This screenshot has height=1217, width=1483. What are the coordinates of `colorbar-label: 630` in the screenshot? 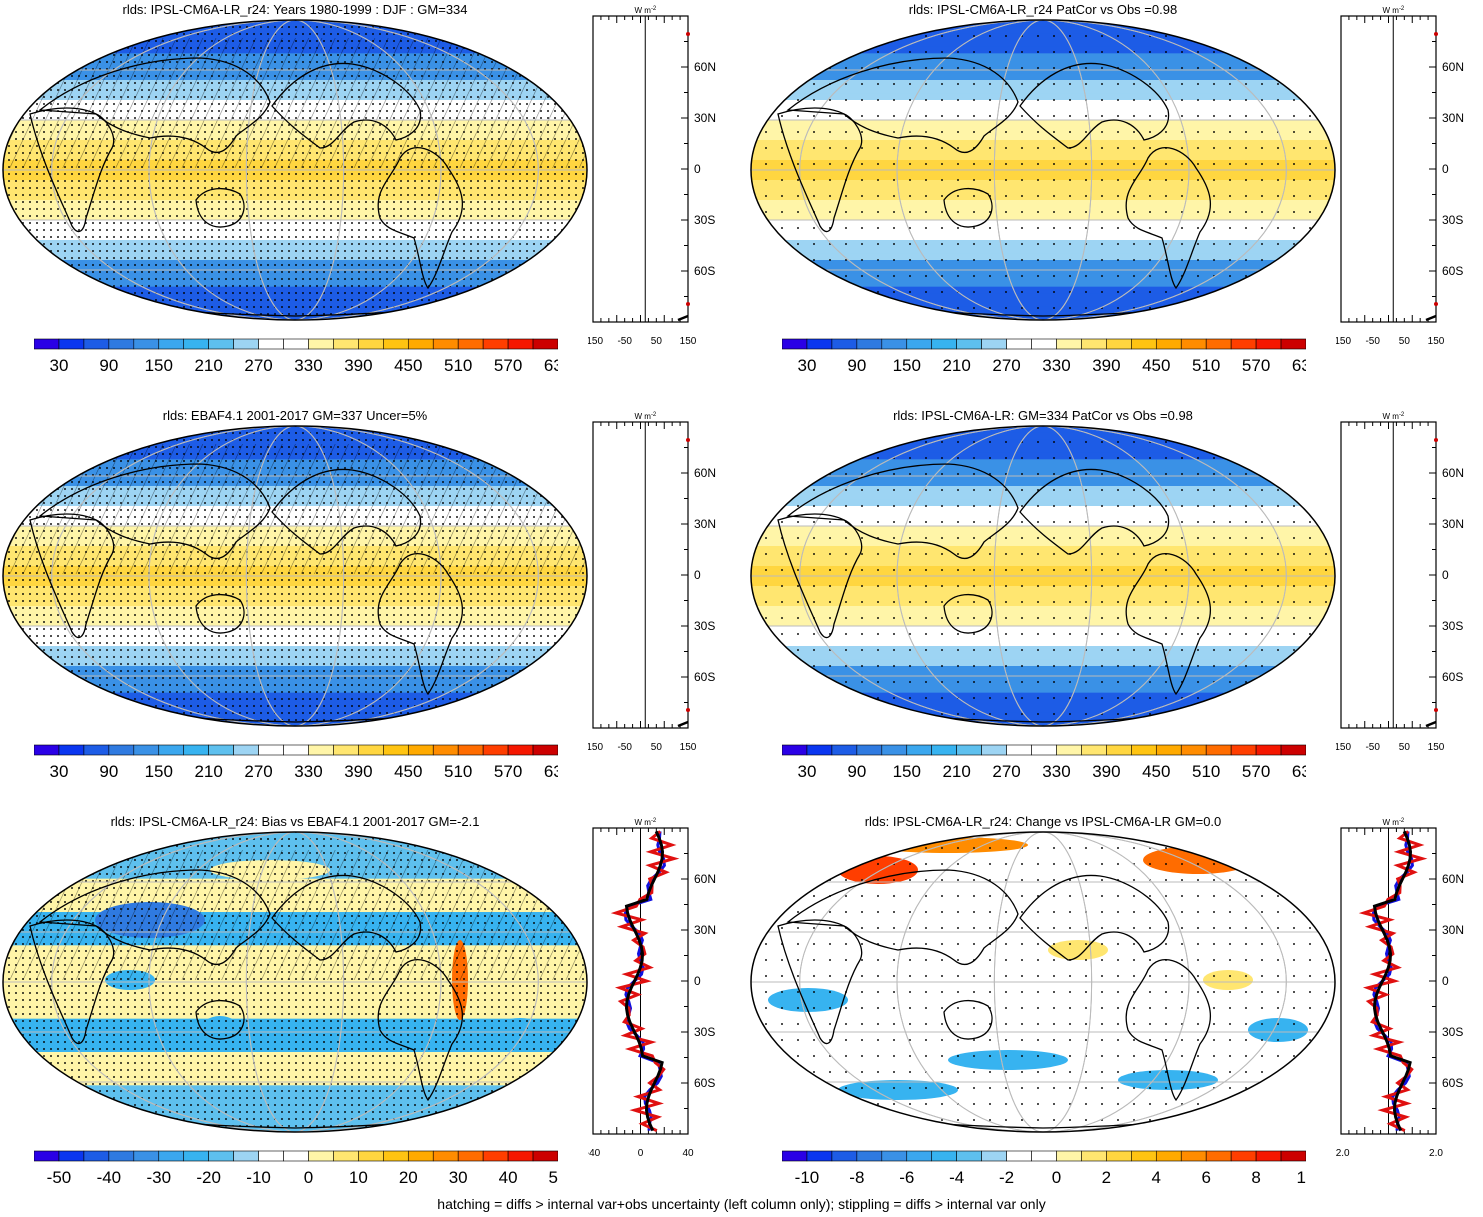 It's located at (551, 365).